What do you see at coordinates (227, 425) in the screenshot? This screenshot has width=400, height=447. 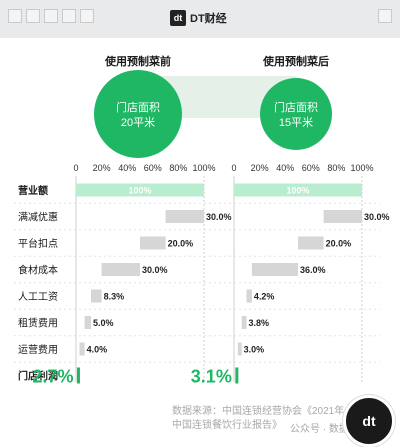 I see `source-line-2: 中国连锁餐饮行业报告》` at bounding box center [227, 425].